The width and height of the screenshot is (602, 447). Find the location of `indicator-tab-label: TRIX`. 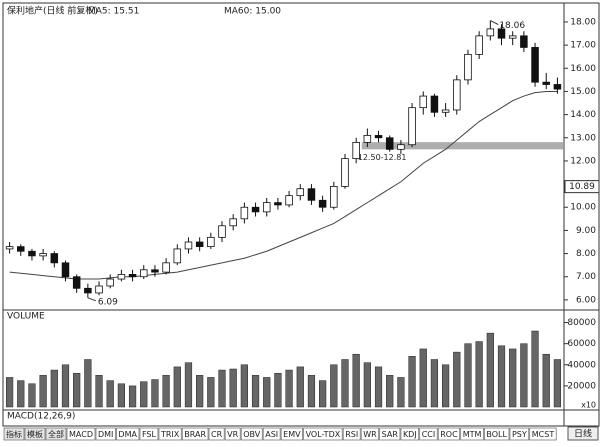

indicator-tab-label: TRIX is located at coordinates (170, 434).